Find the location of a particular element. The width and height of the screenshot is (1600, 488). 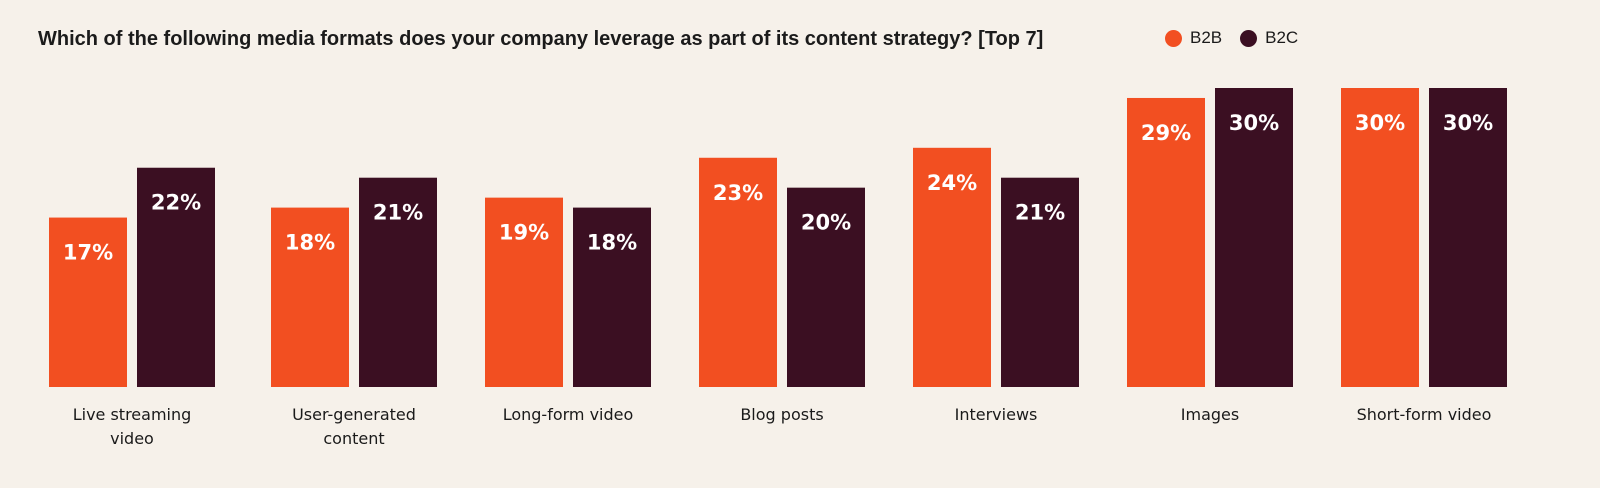

legend-item-b2b: B2B is located at coordinates (1193, 38).